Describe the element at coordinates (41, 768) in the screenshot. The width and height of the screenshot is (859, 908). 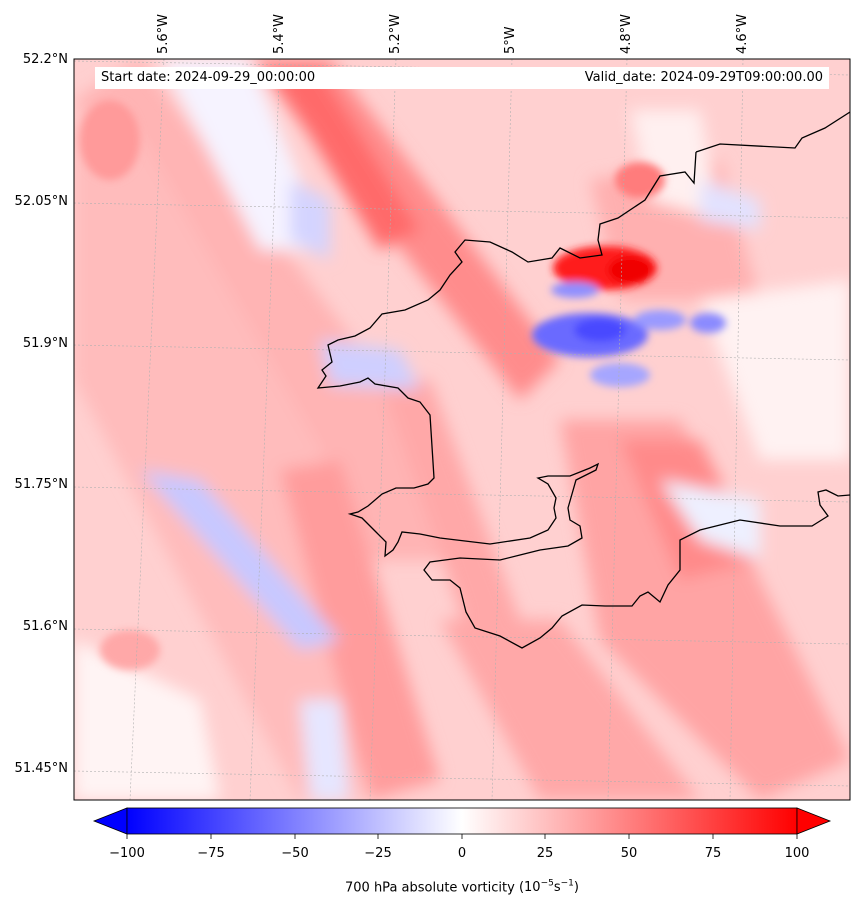
I see `lat-tick-label: 51.45°N` at that location.